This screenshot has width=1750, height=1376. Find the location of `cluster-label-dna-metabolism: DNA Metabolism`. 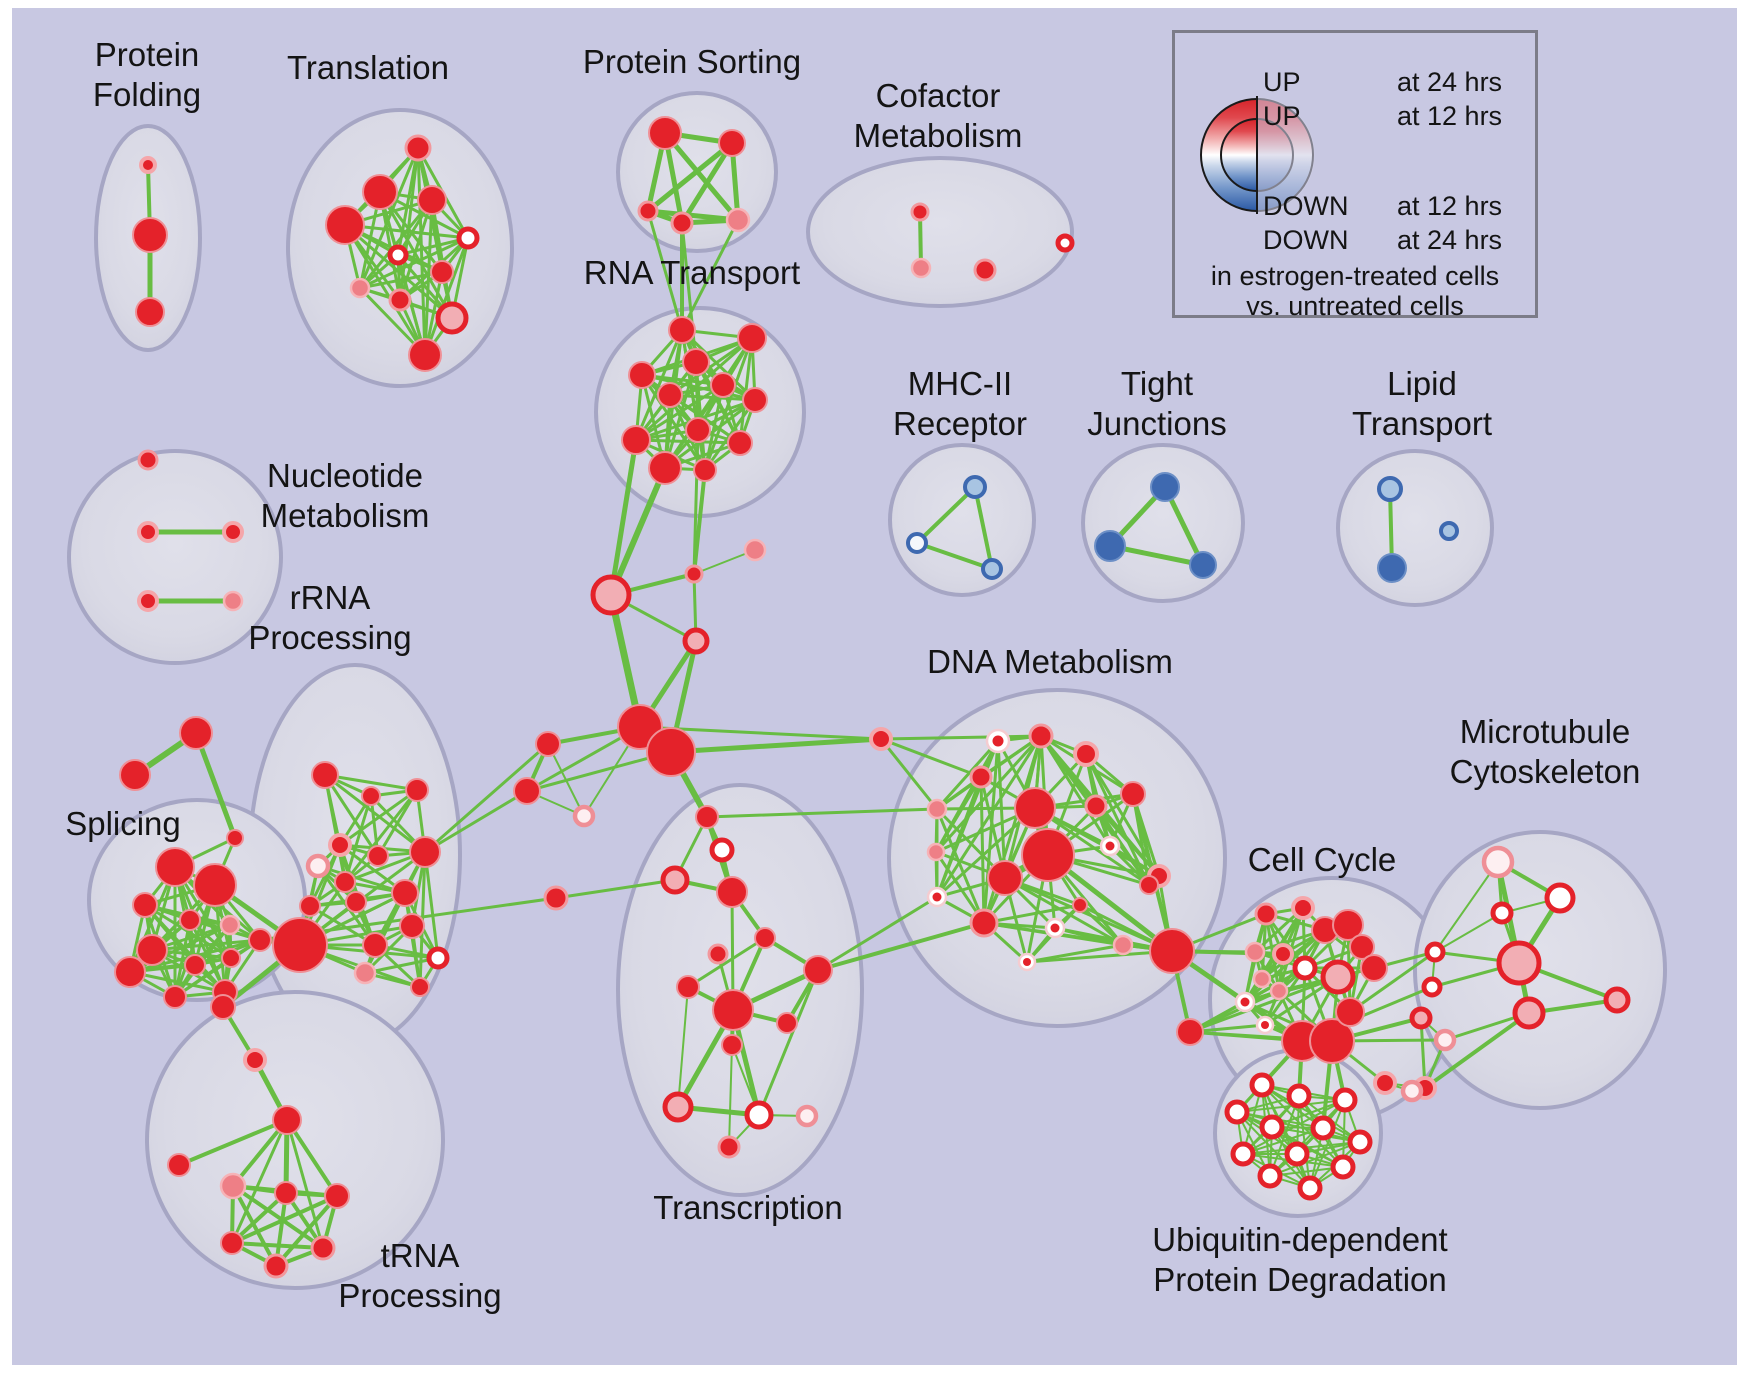

cluster-label-dna-metabolism: DNA Metabolism is located at coordinates (1050, 661).